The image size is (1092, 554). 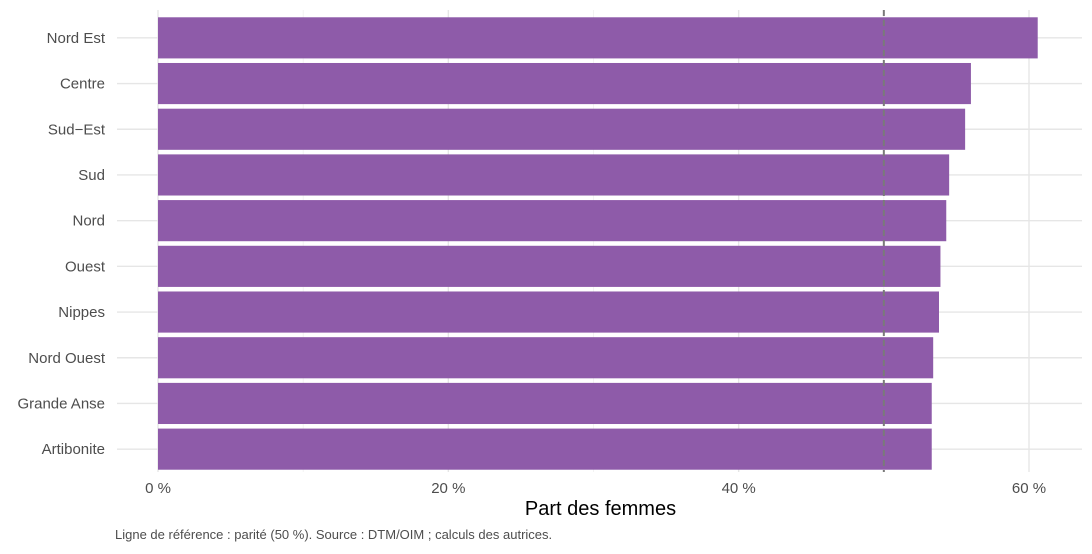 What do you see at coordinates (61, 403) in the screenshot?
I see `y-tick-label: Grande Anse` at bounding box center [61, 403].